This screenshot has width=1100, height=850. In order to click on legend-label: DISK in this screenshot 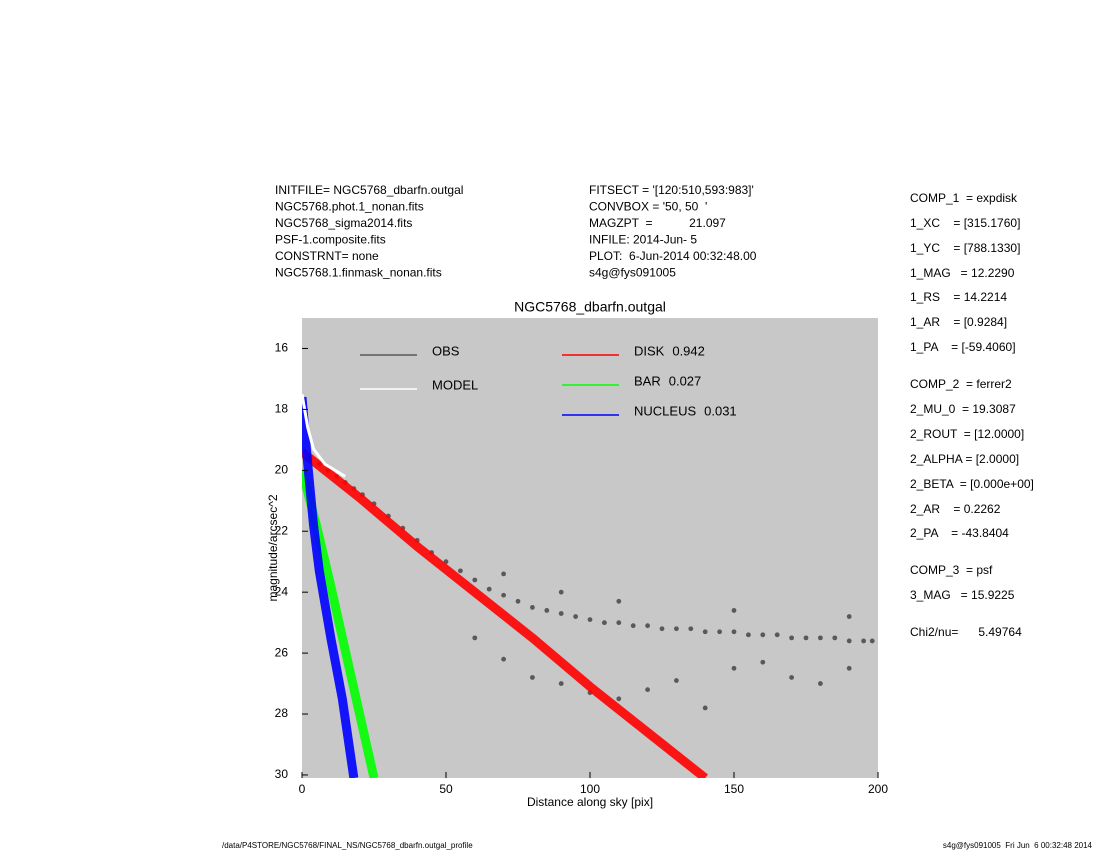, I will do `click(649, 350)`.